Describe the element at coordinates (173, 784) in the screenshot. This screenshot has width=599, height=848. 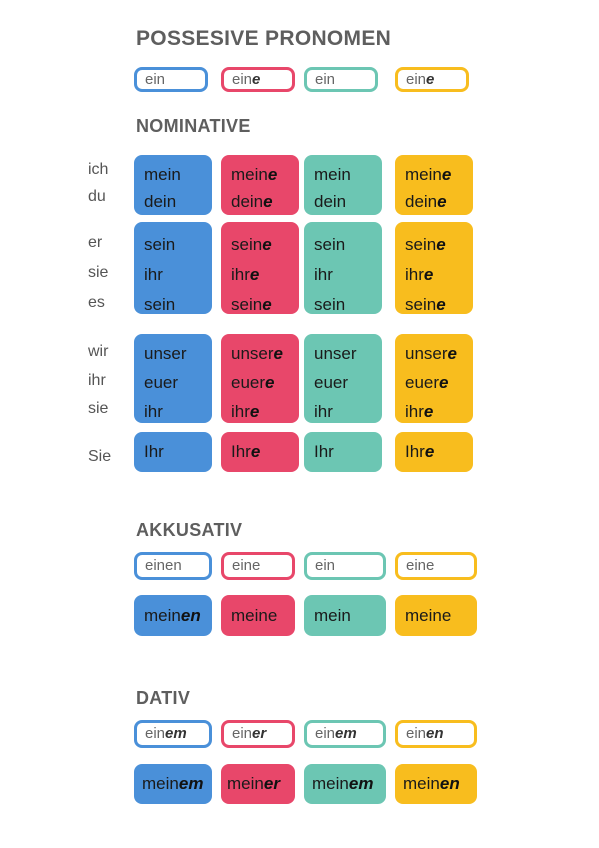
I see `form-cell-masc: meinem` at that location.